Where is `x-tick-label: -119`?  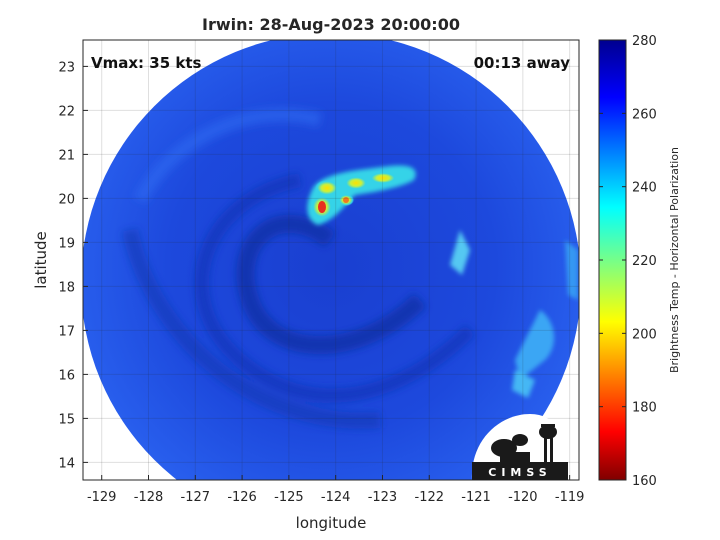 x-tick-label: -119 is located at coordinates (570, 497).